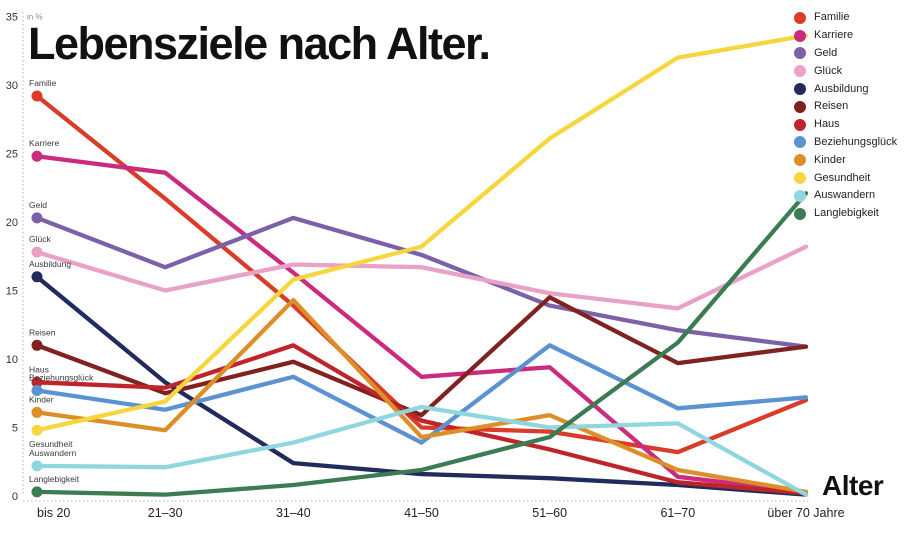  I want to click on legend-item: Ausbildung, so click(845, 89).